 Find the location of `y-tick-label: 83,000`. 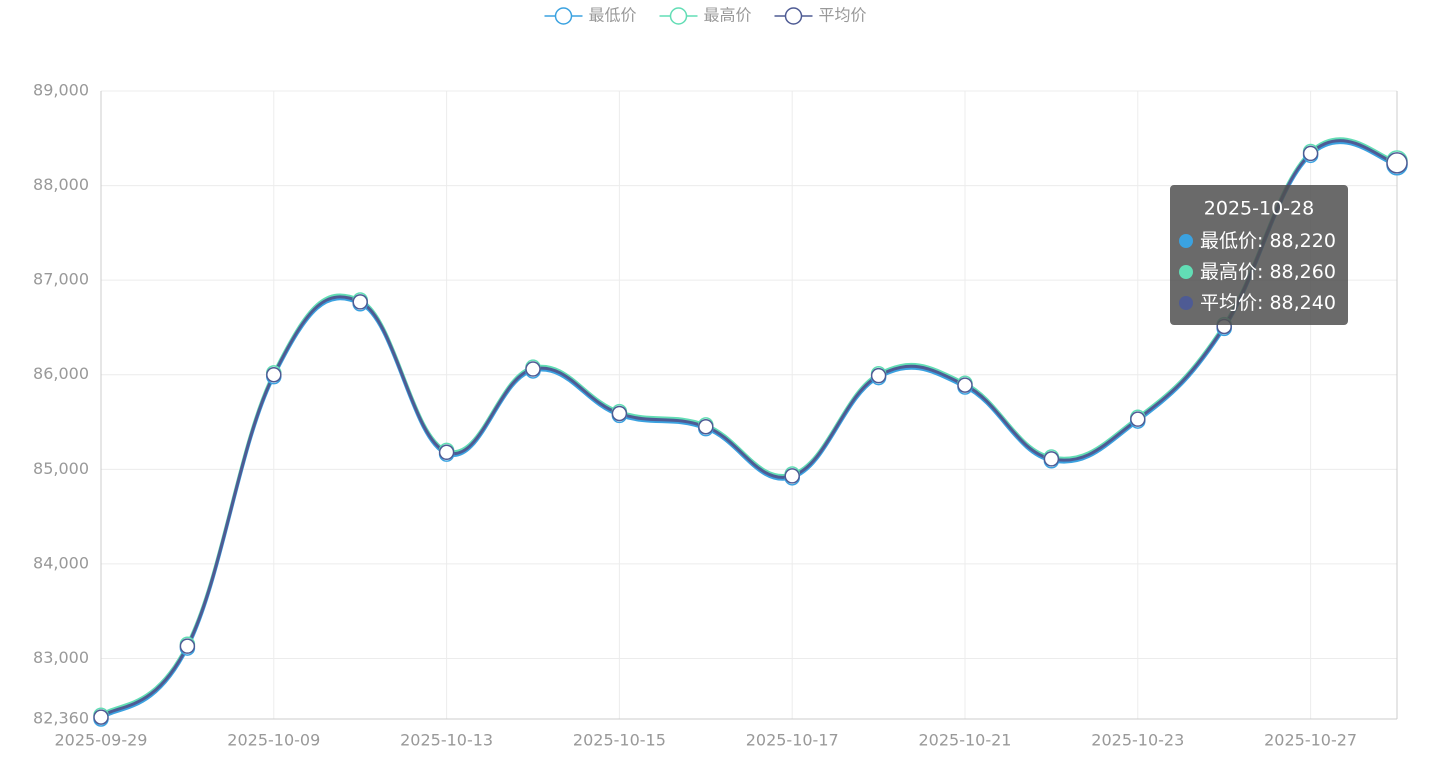

y-tick-label: 83,000 is located at coordinates (61, 657).